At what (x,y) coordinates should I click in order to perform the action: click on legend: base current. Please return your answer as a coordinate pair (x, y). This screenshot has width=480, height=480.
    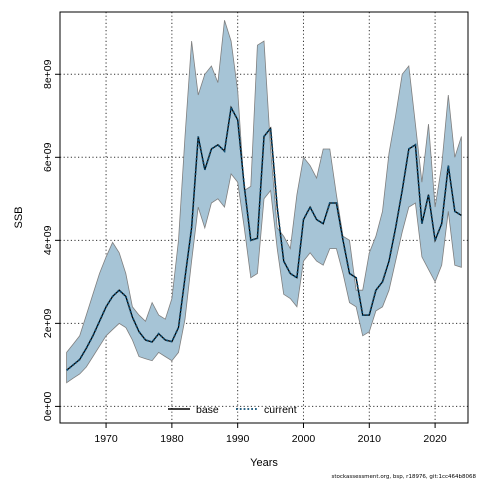
    Looking at the image, I should click on (232, 410).